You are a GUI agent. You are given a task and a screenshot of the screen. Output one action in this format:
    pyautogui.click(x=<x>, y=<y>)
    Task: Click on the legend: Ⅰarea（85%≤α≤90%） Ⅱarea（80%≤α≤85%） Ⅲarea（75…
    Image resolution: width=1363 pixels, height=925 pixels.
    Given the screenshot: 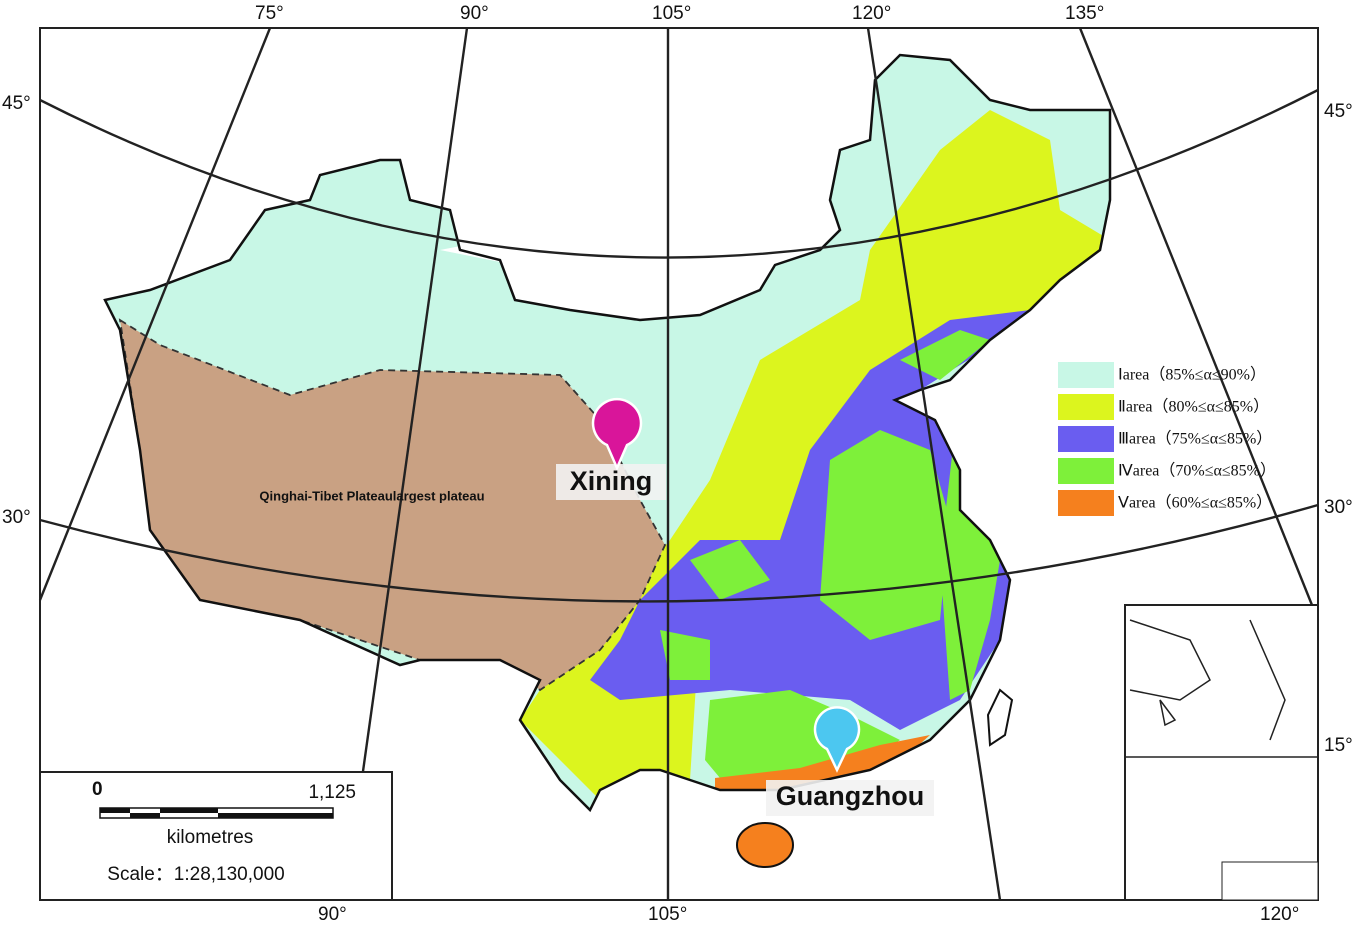 What is the action you would take?
    pyautogui.click(x=1167, y=439)
    